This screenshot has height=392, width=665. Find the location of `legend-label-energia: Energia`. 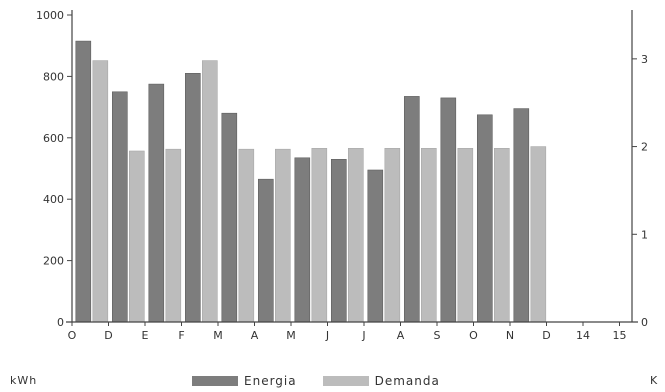

legend-label-energia: Energia is located at coordinates (270, 381).